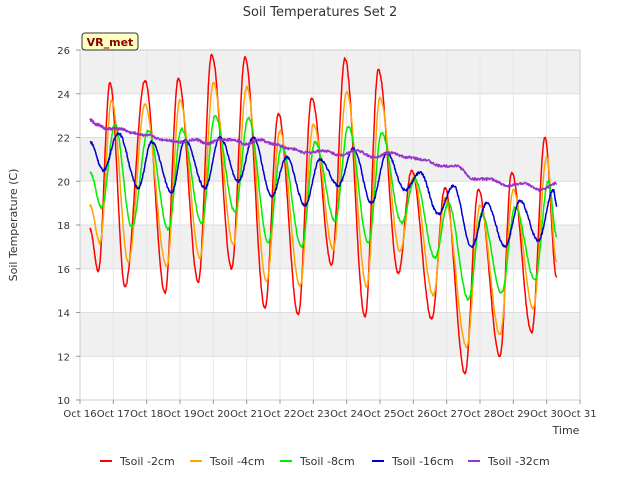 The image size is (640, 480). What do you see at coordinates (479, 414) in the screenshot?
I see `x-tick-label: Oct 28` at bounding box center [479, 414].